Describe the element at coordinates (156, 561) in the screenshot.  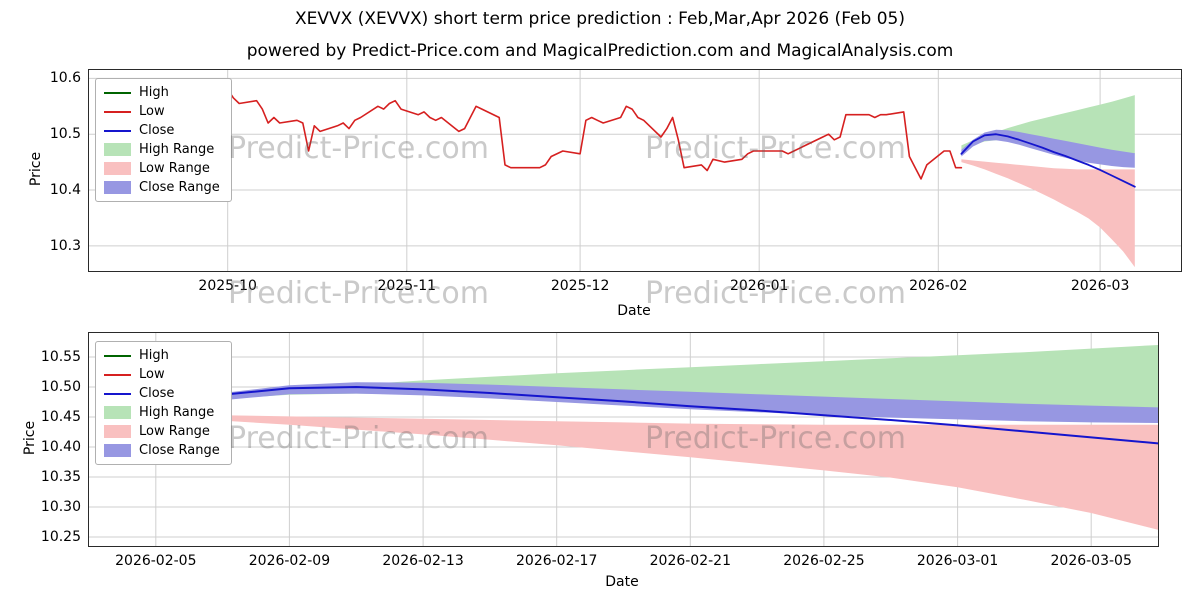
I see `x-tick-label: 2026-02-05` at that location.